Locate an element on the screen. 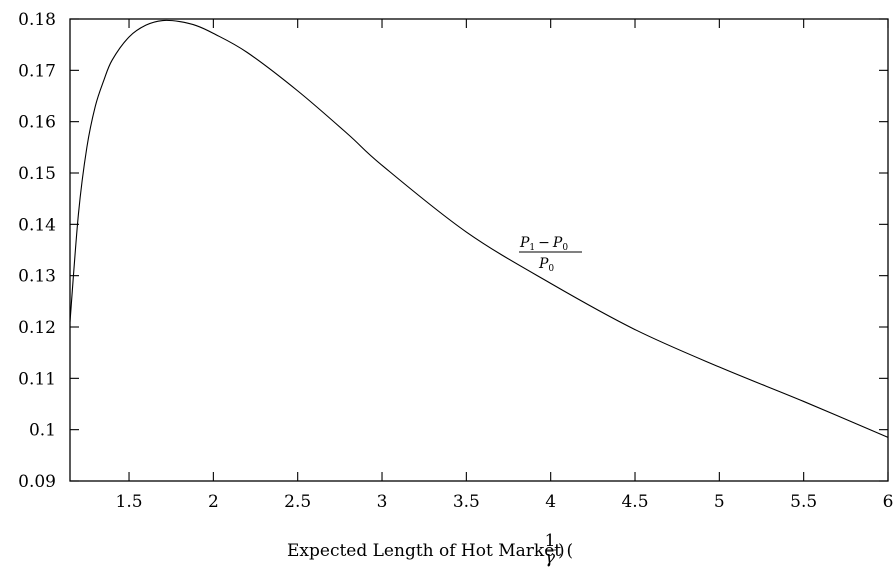 This screenshot has height=568, width=896. y-tick-label: 0.16 is located at coordinates (37, 123).